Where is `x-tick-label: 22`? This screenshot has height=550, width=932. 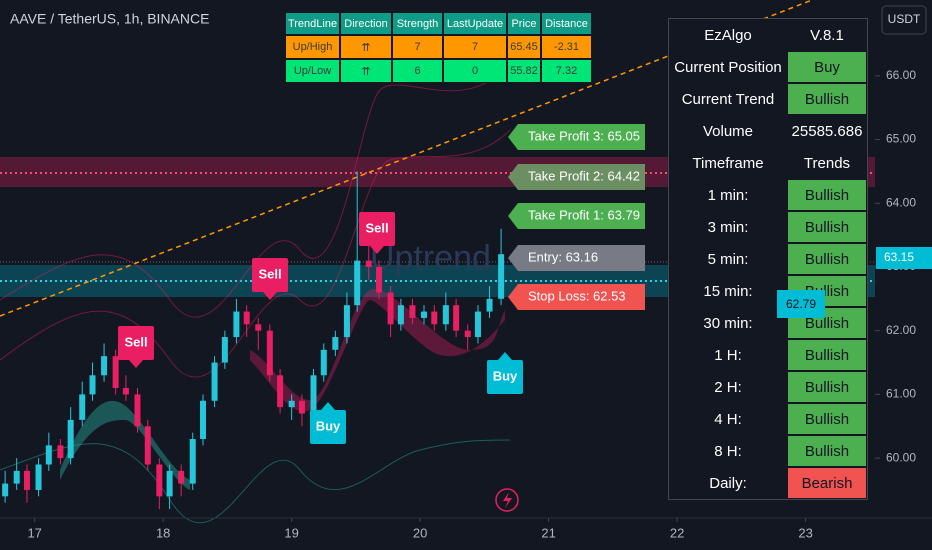 x-tick-label: 22 is located at coordinates (677, 532).